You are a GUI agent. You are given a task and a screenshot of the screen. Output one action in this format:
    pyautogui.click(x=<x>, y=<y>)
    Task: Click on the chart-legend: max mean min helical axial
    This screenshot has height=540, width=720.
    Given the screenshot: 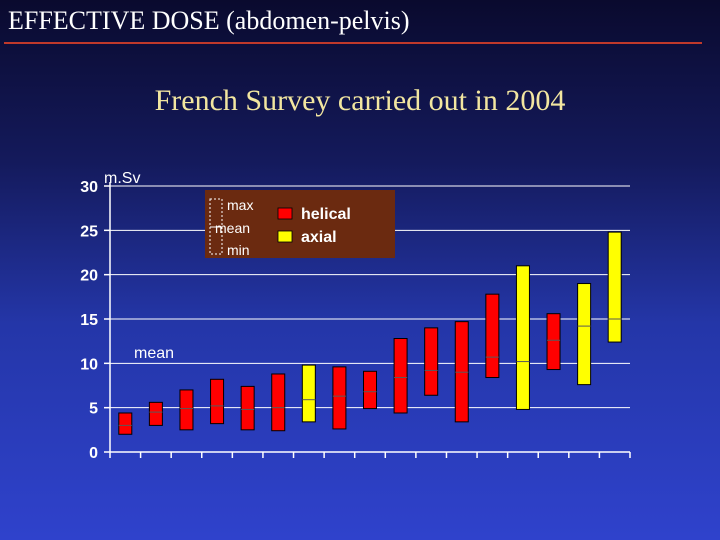 What is the action you would take?
    pyautogui.click(x=300, y=224)
    